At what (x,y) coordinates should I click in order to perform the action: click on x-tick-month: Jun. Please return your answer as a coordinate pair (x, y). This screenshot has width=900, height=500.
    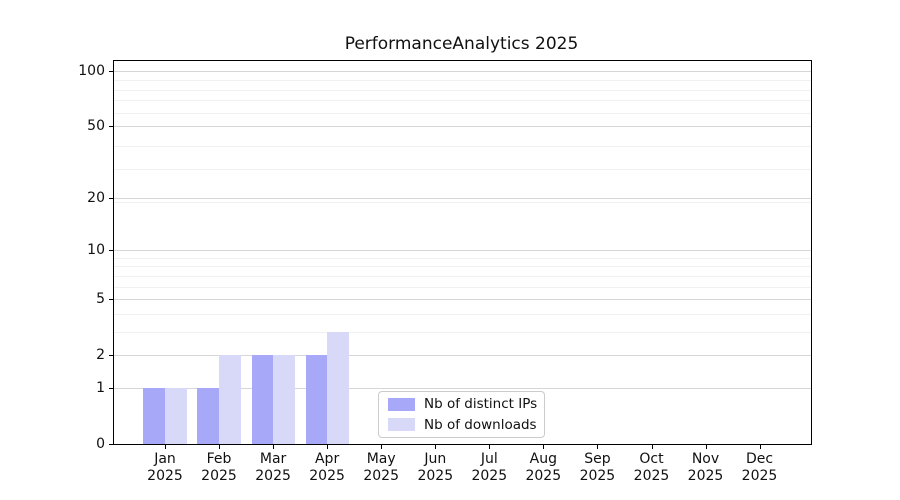
    Looking at the image, I should click on (435, 459).